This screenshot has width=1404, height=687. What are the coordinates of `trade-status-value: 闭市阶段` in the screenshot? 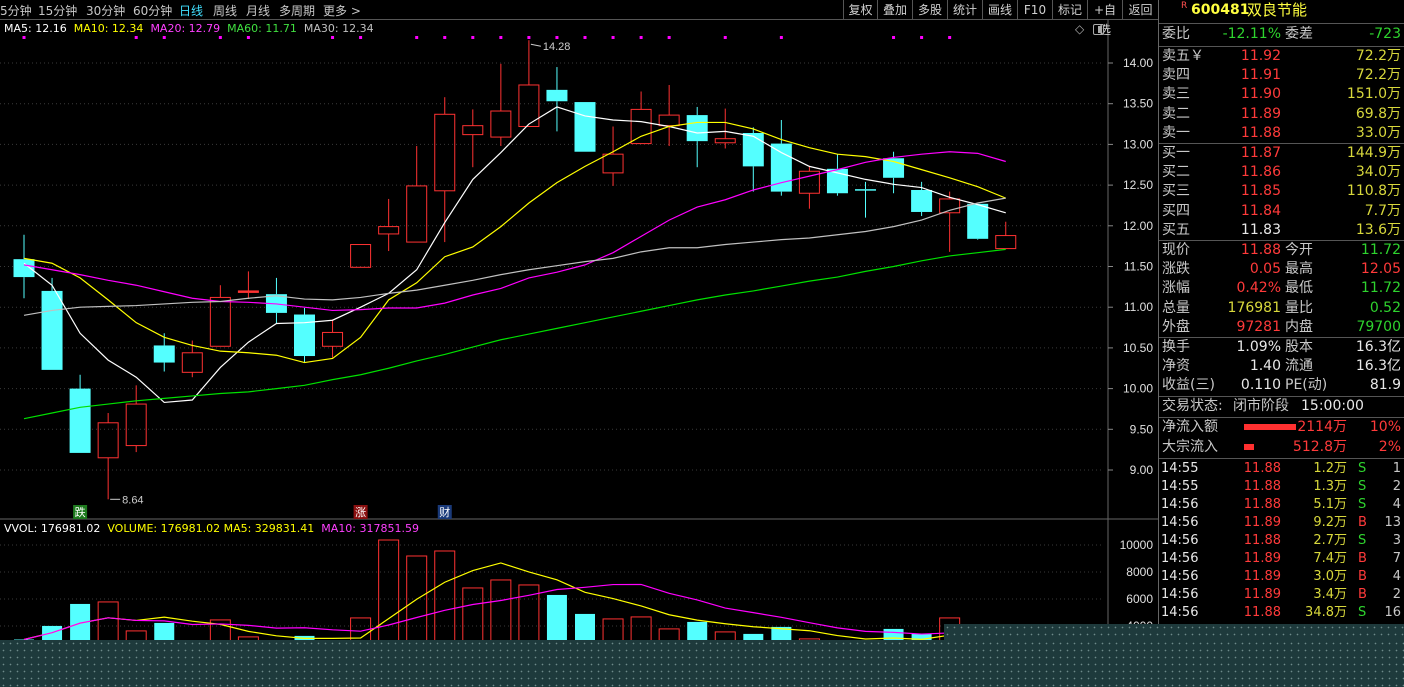 It's located at (1261, 406).